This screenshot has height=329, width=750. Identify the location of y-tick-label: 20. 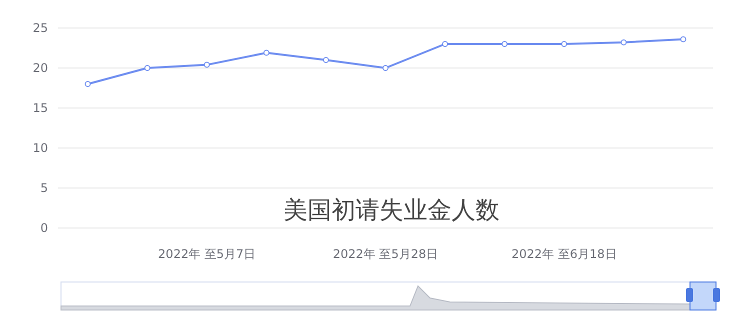
(40, 68).